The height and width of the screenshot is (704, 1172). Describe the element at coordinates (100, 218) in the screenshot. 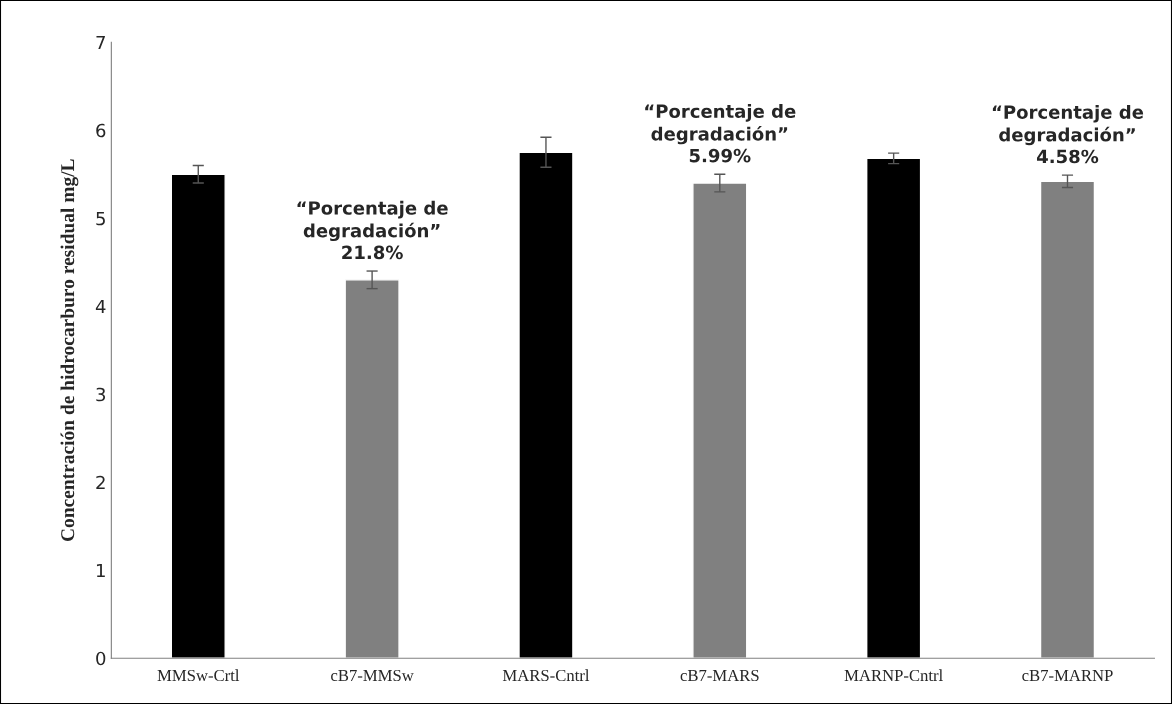

I see `y-tick-label: 5` at that location.